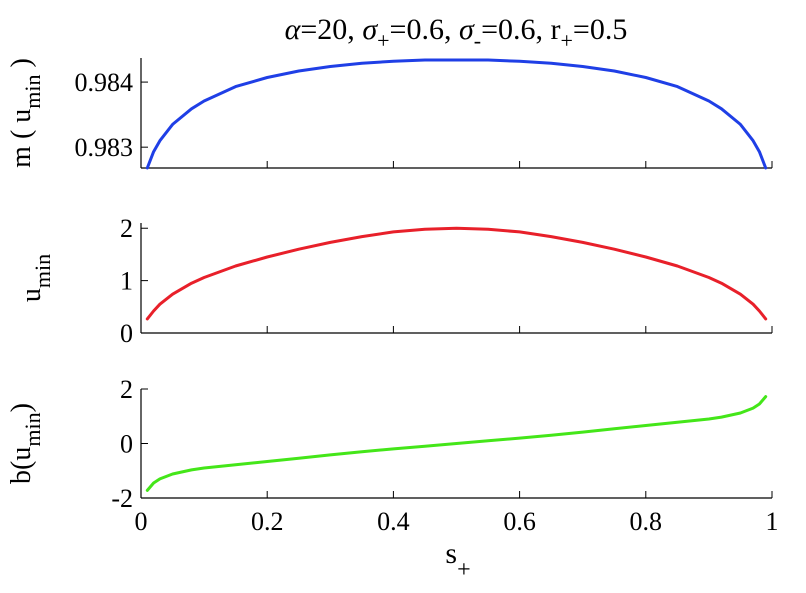  What do you see at coordinates (456, 33) in the screenshot?
I see `chart-title: α=20, σ+=0.6, σ-=0.6, r+=0.5` at bounding box center [456, 33].